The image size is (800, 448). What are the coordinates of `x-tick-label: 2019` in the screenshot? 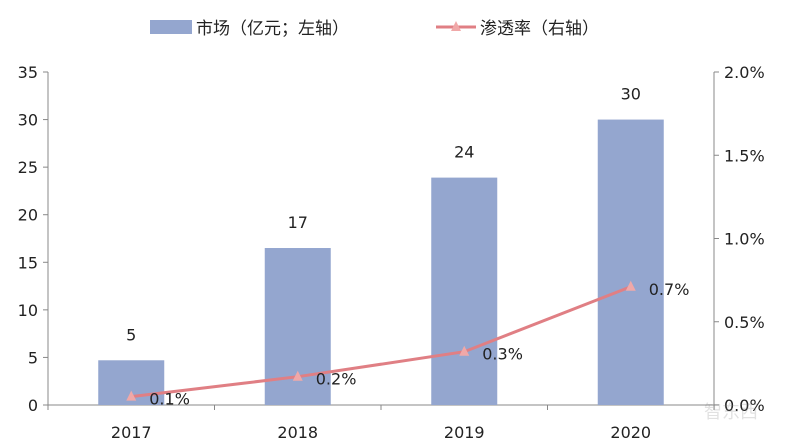 It's located at (464, 432).